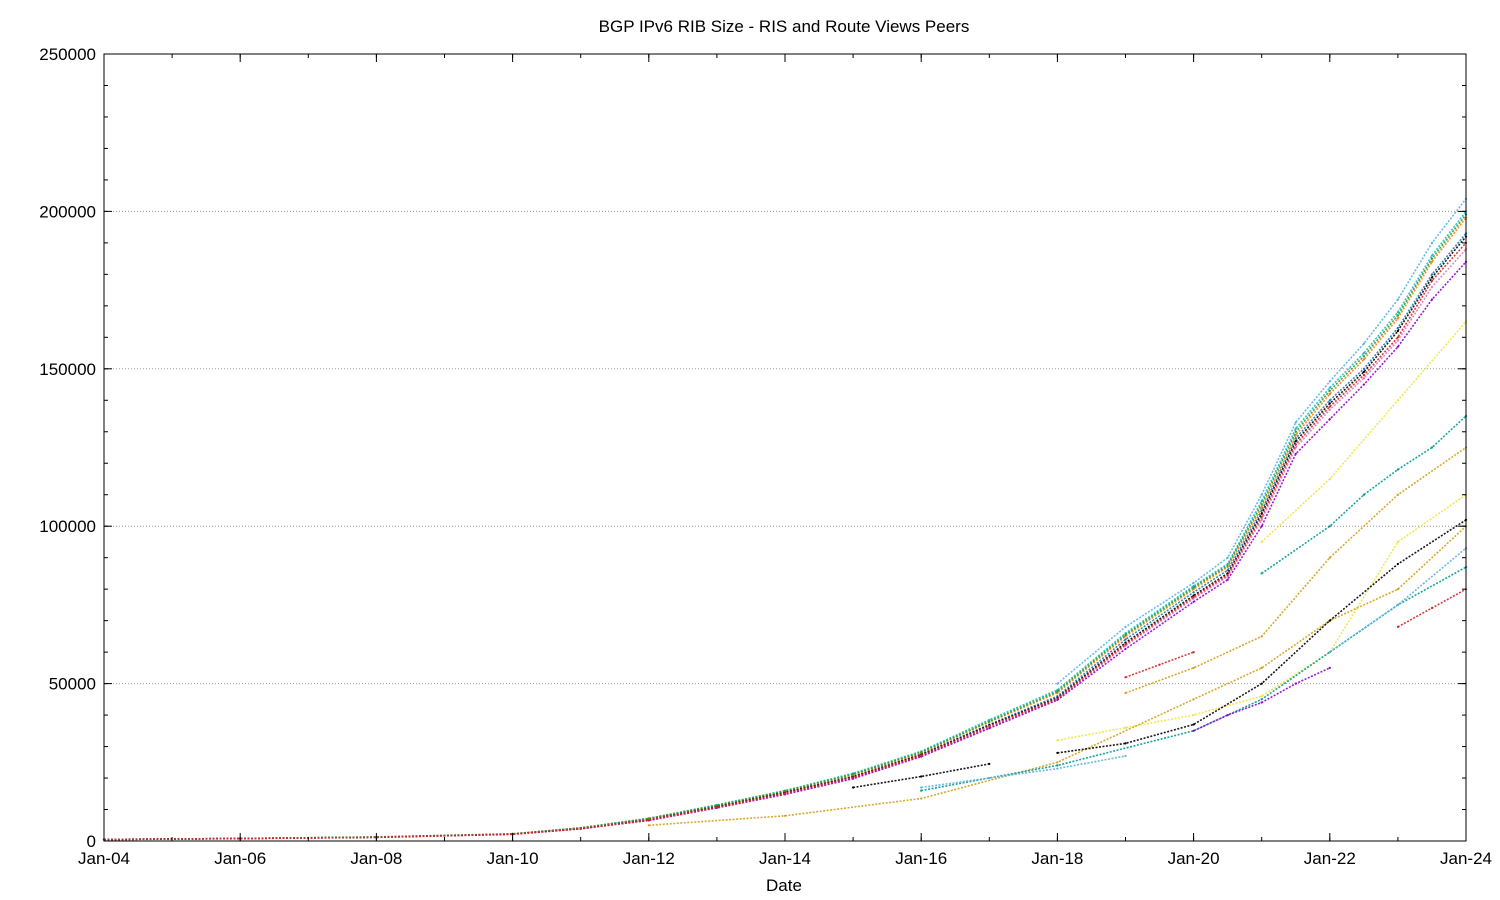  Describe the element at coordinates (1194, 858) in the screenshot. I see `x-tick-label: Jan-20` at that location.